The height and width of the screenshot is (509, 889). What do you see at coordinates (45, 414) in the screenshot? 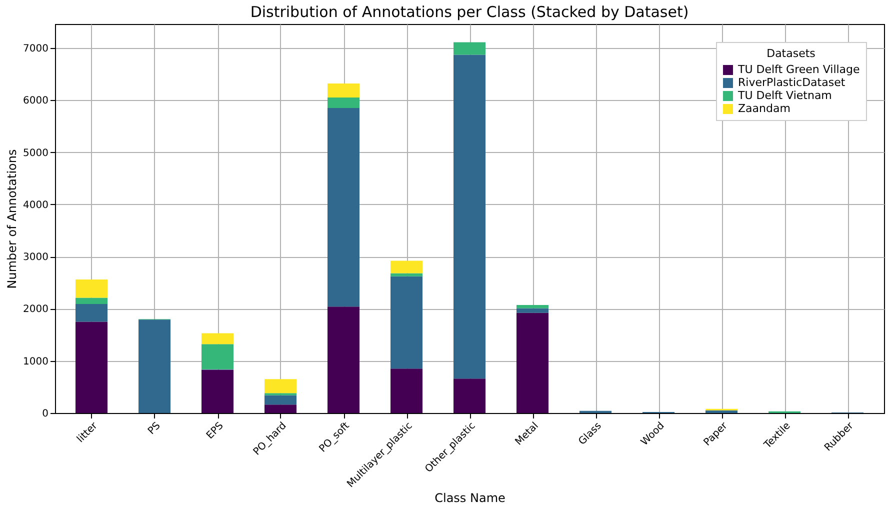
I see `y-tick-label: 0` at bounding box center [45, 414].